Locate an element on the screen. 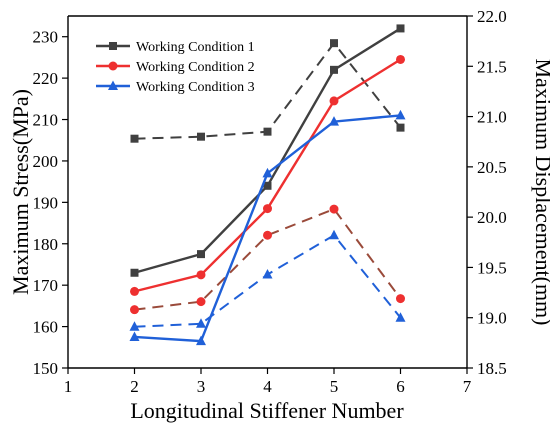 Image resolution: width=550 pixels, height=429 pixels. x-tick-label: 6 is located at coordinates (400, 386).